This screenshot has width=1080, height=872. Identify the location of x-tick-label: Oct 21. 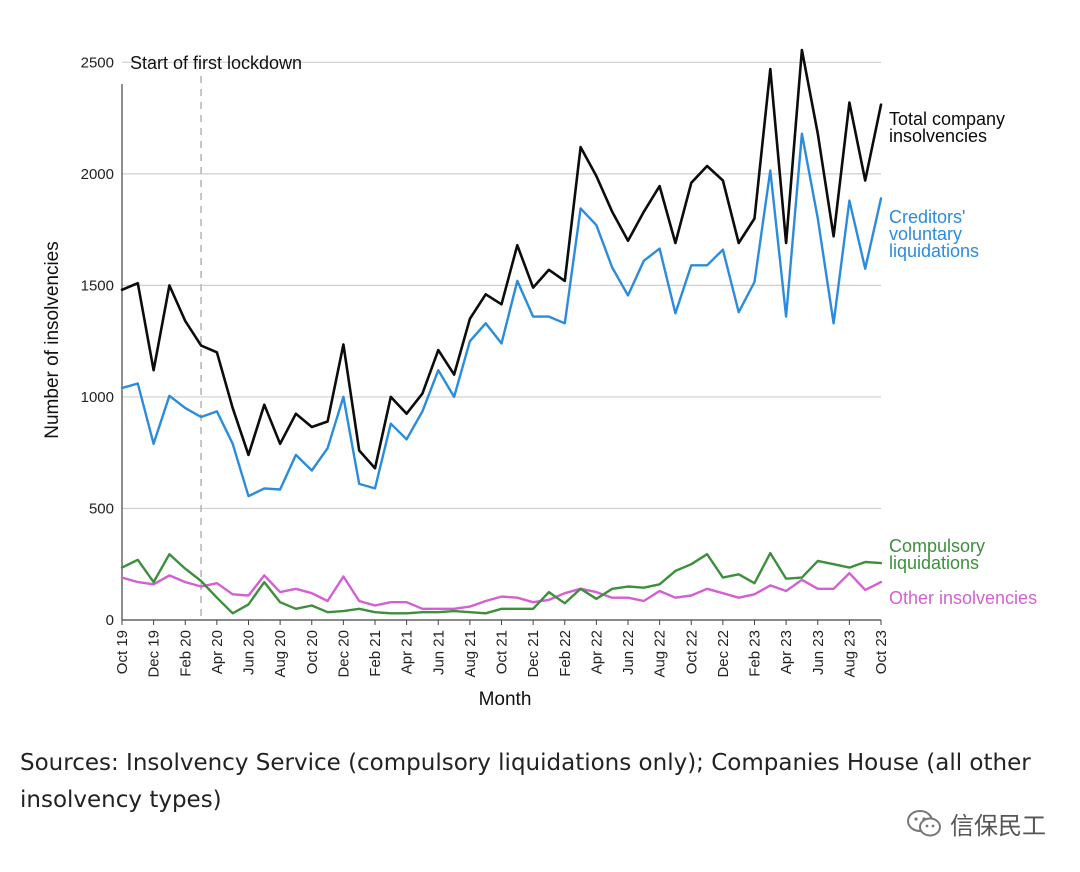
(502, 652).